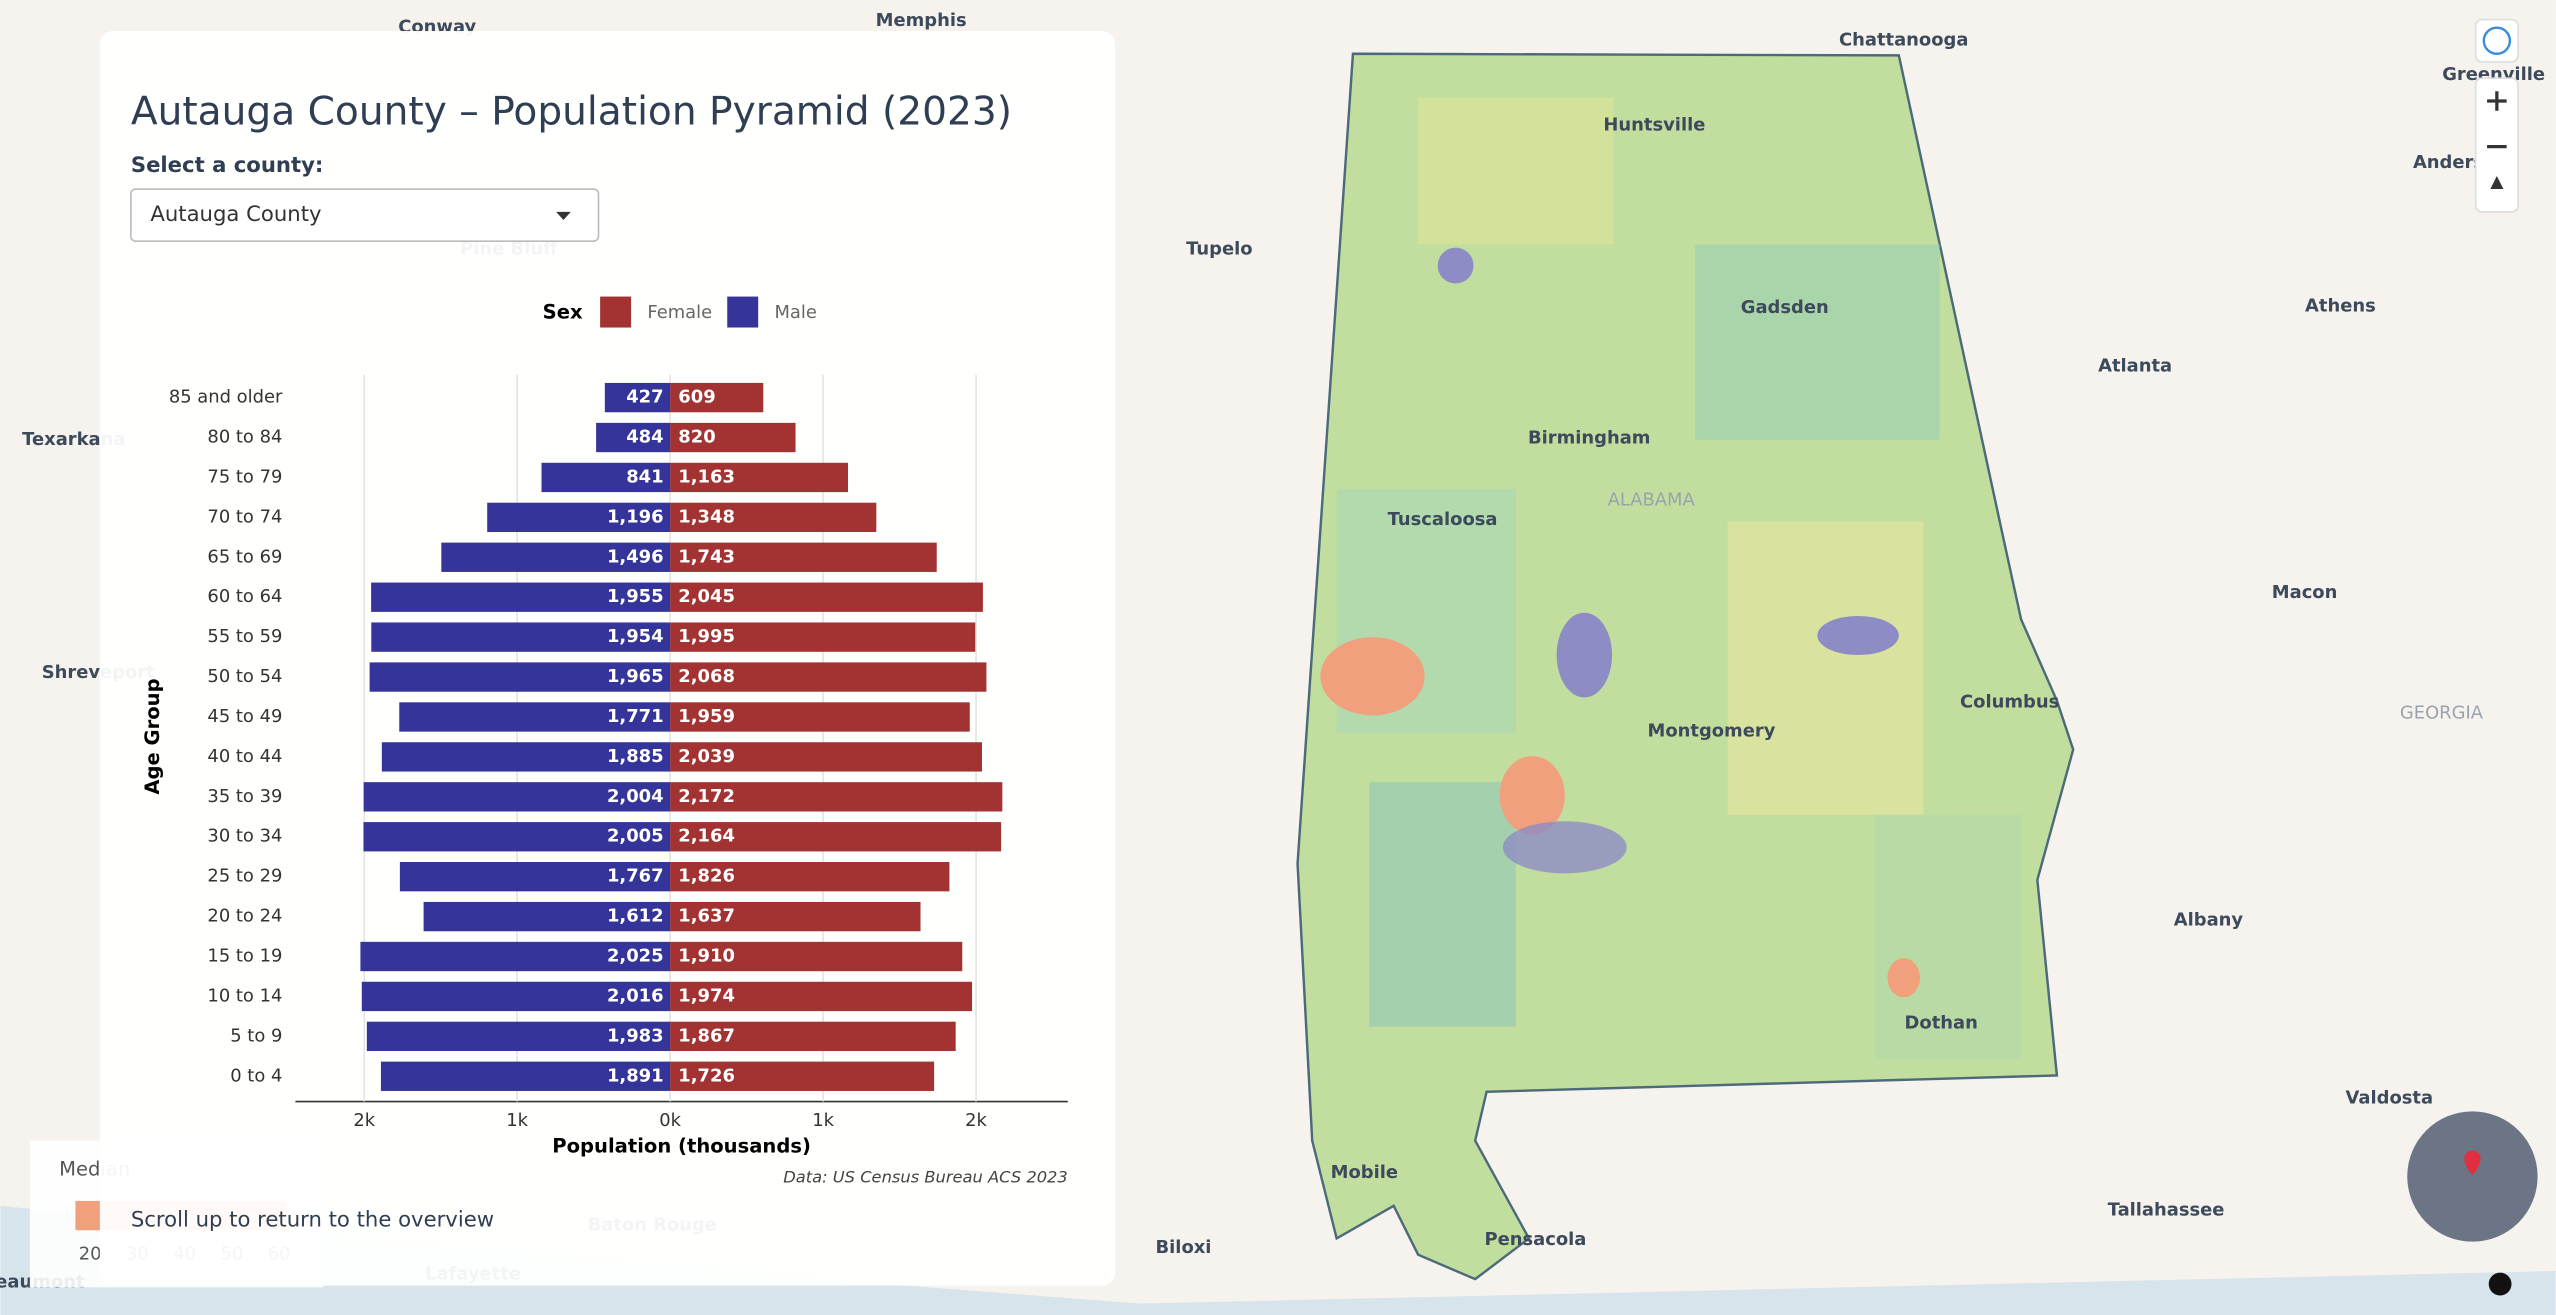 Image resolution: width=2556 pixels, height=1315 pixels. I want to click on map-label: Birmingham, so click(1589, 437).